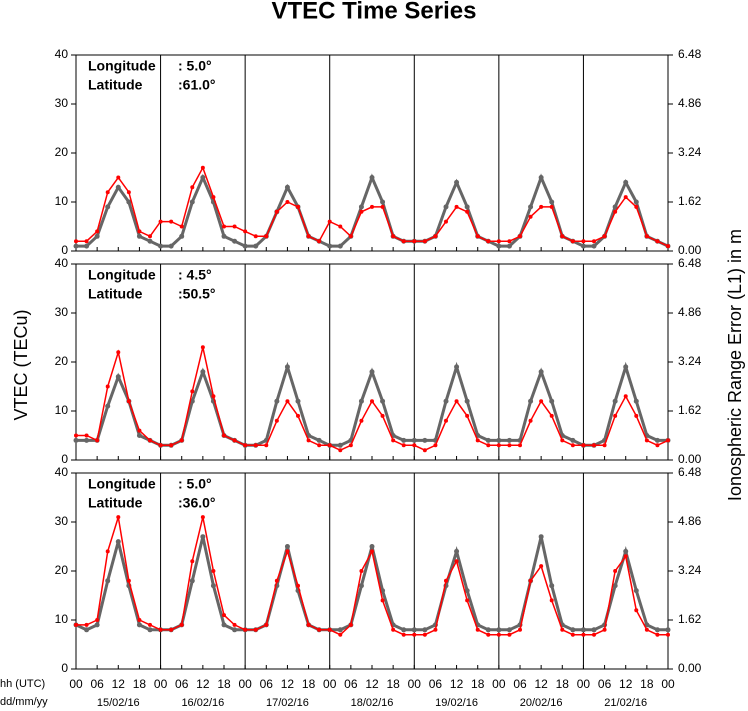 Image resolution: width=748 pixels, height=711 pixels. Describe the element at coordinates (115, 294) in the screenshot. I see `annotation-label: Latitude` at that location.